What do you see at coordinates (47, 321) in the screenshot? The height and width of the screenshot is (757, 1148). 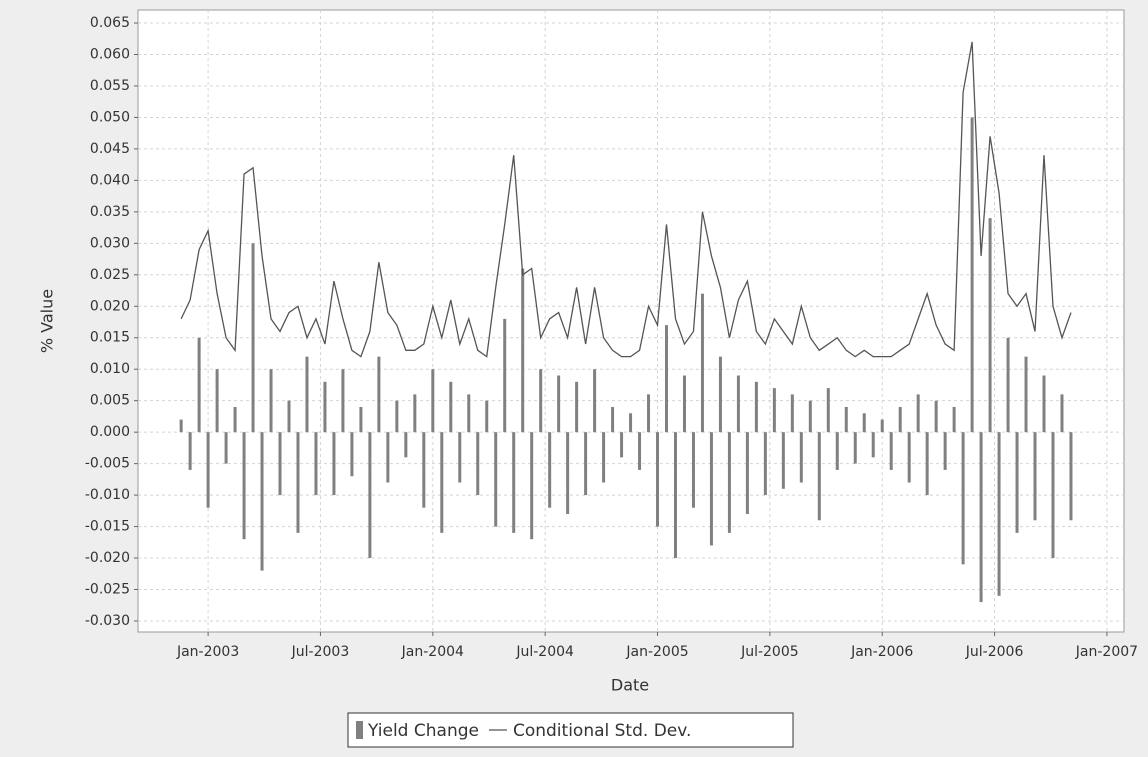 I see `y-axis-label: % Value` at bounding box center [47, 321].